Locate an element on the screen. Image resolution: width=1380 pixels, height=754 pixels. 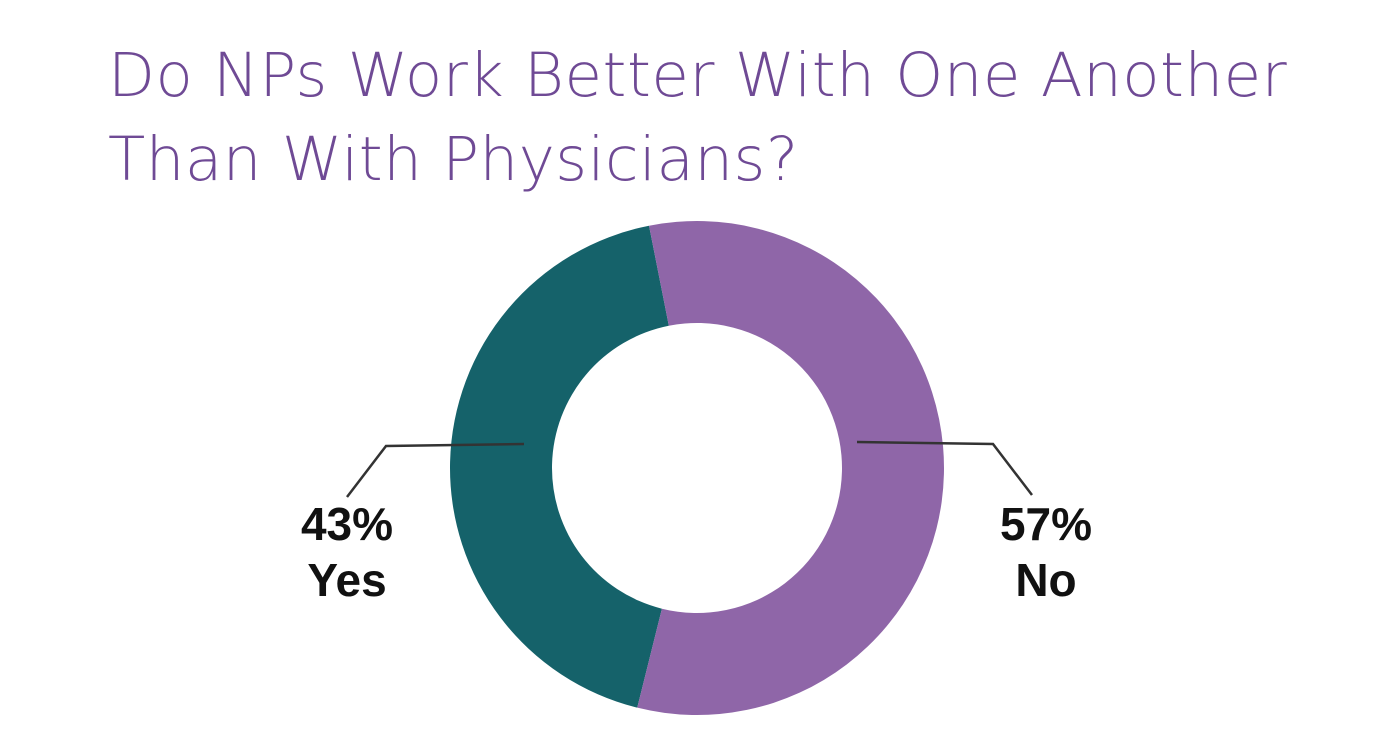
yes-label: 43% Yes is located at coordinates (347, 552).